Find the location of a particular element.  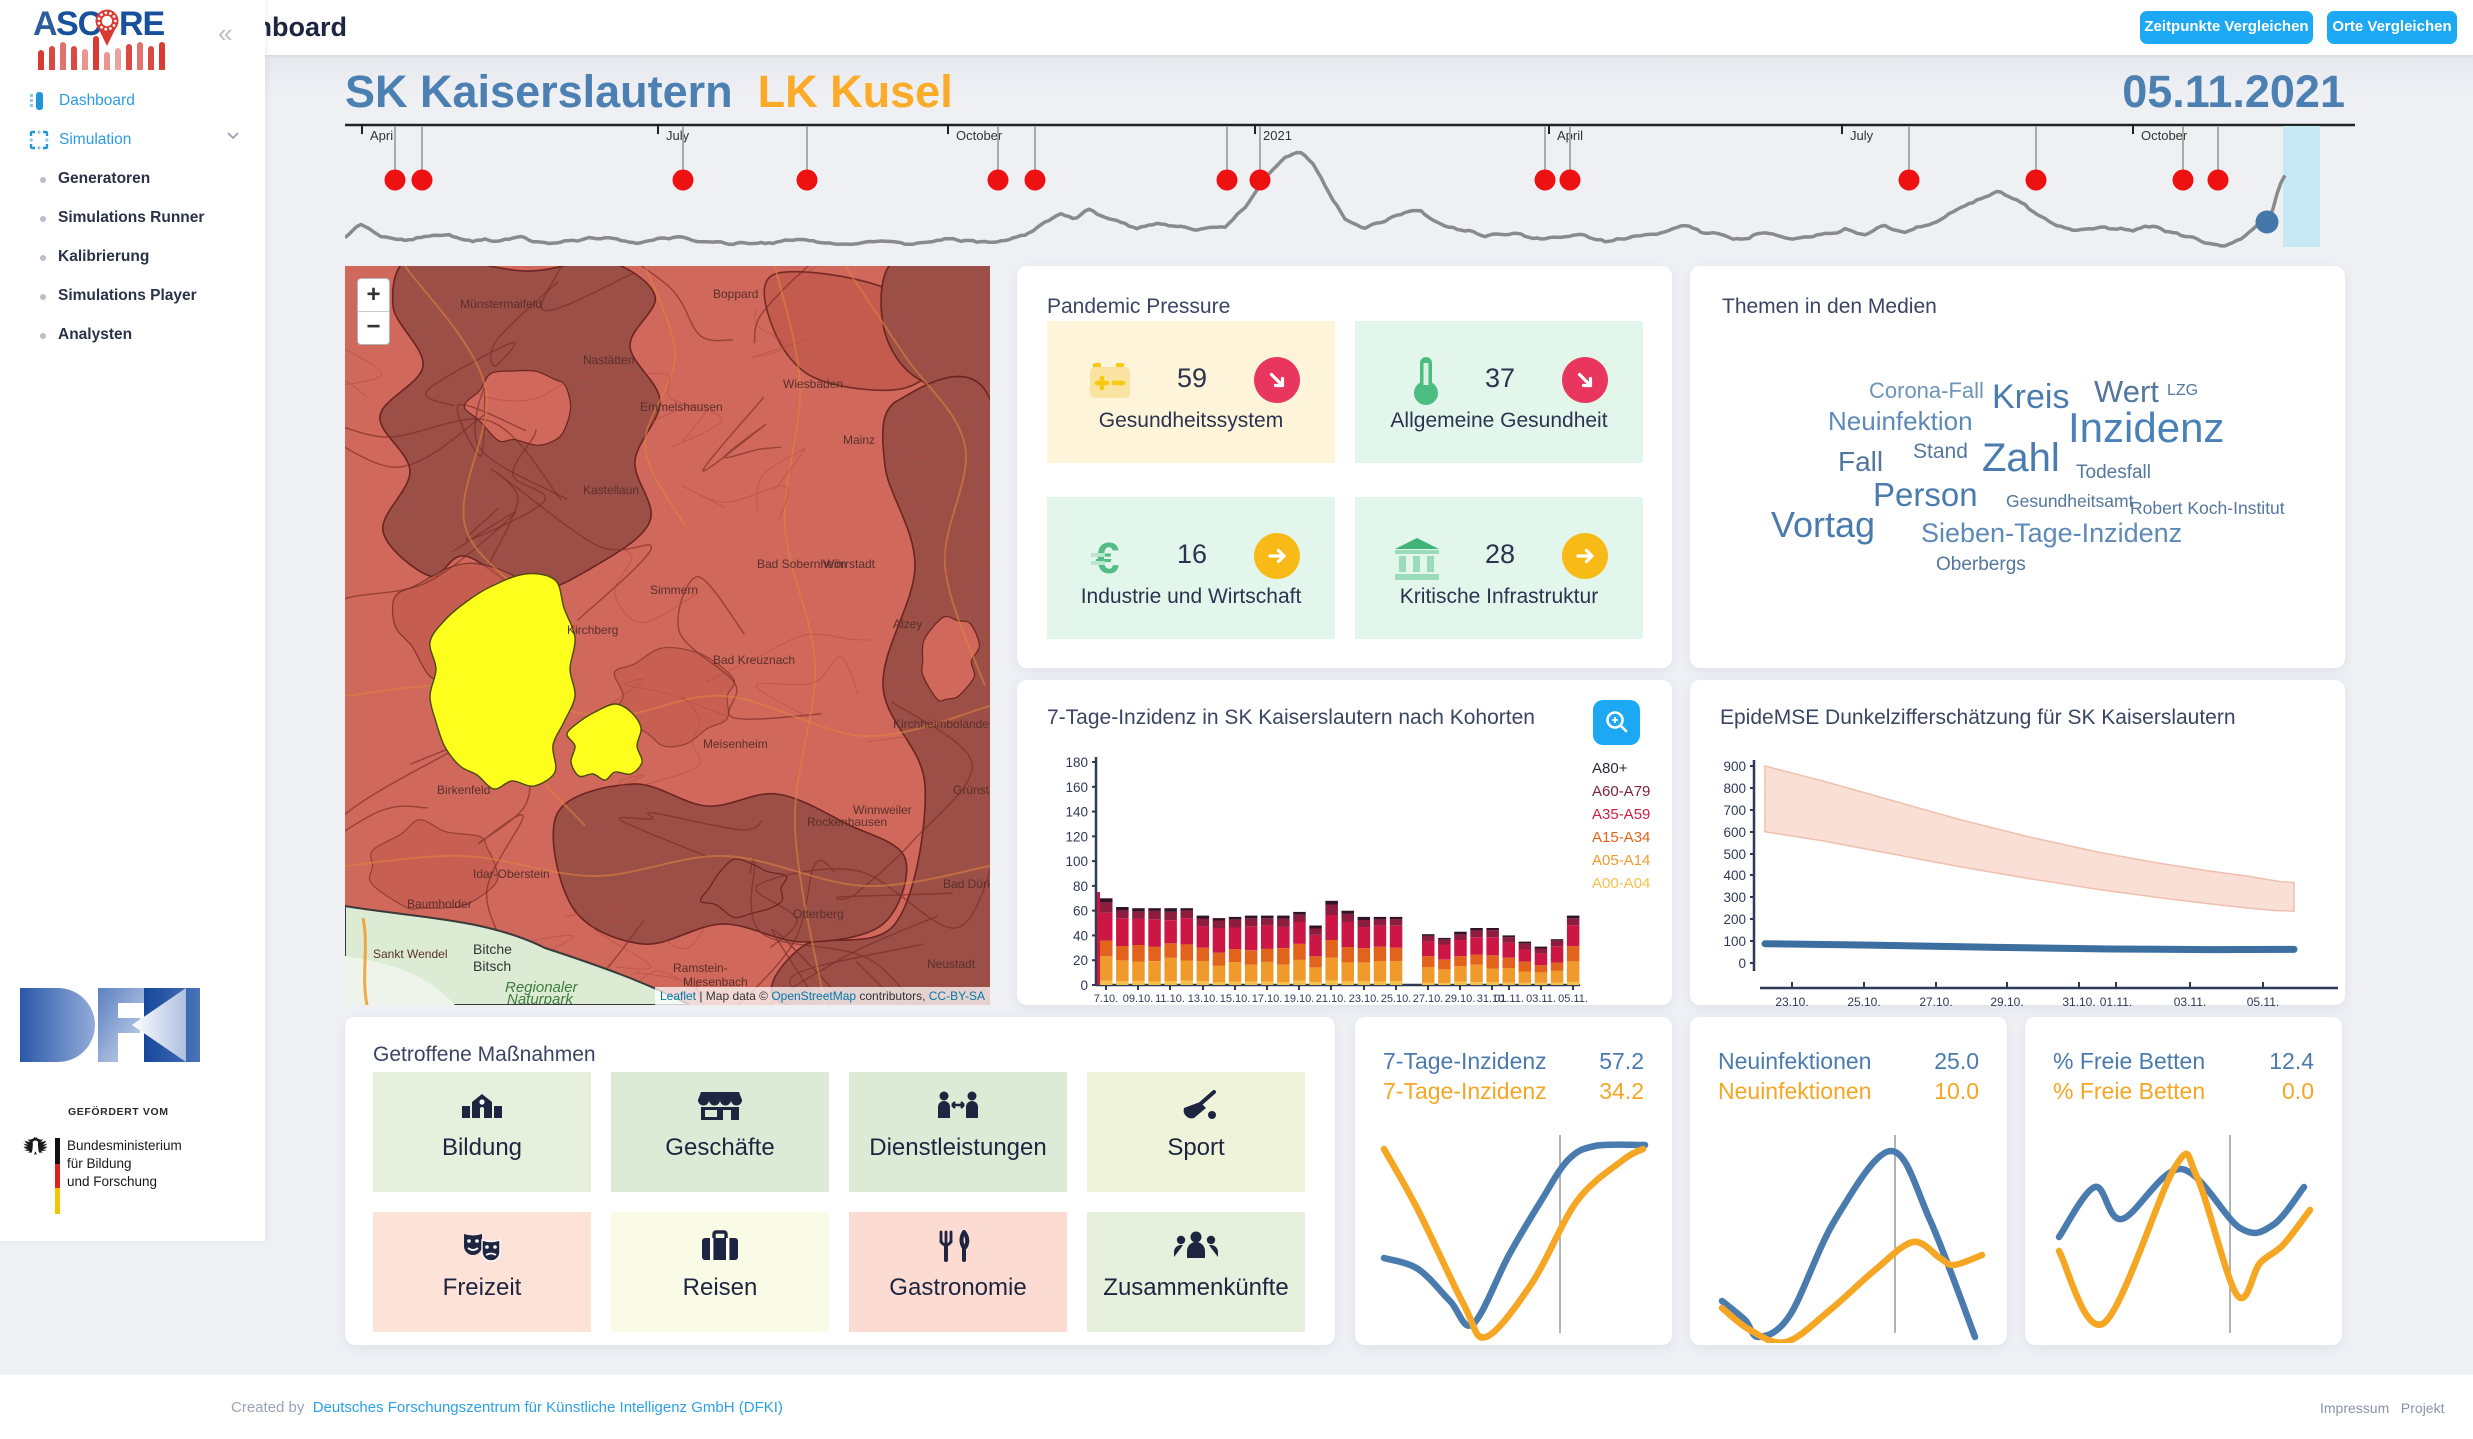

svg-text: Bundesministerium is located at coordinates (124, 1145).